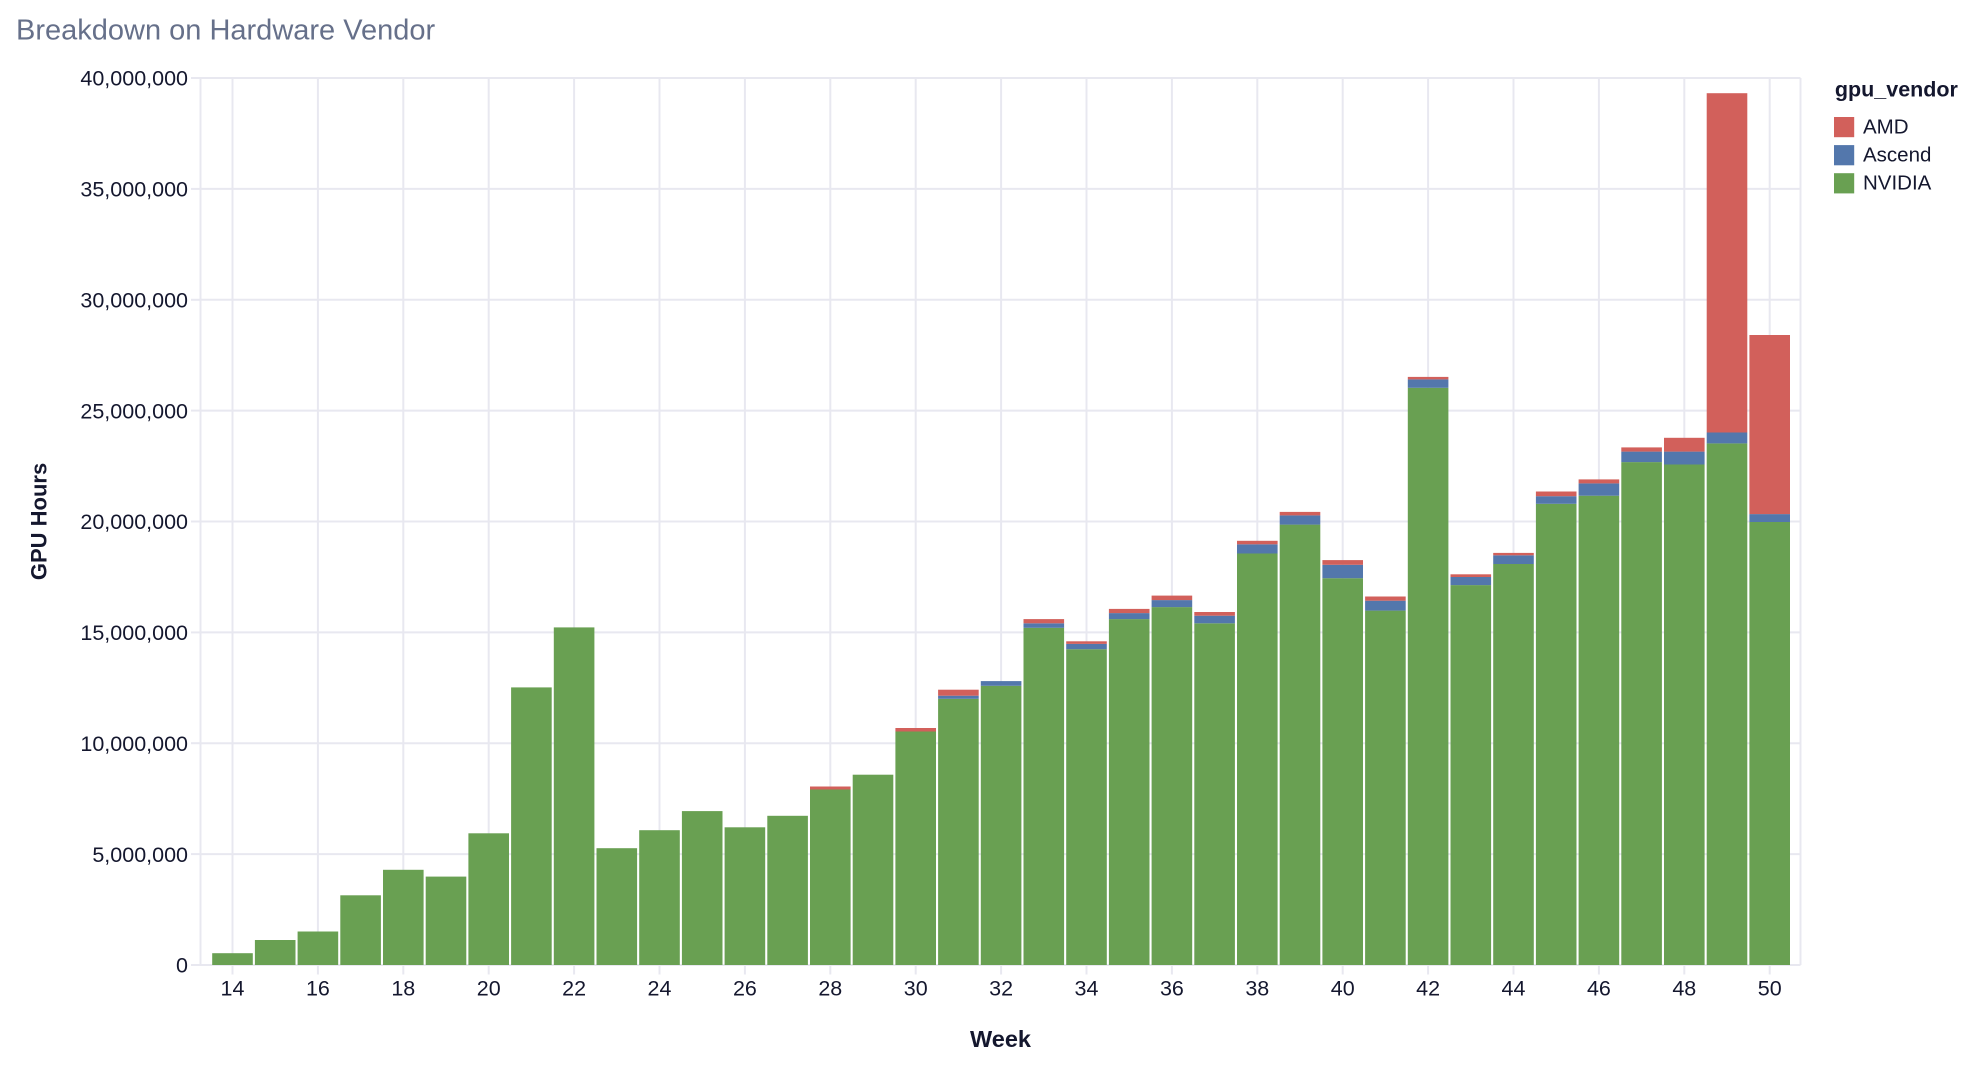 This screenshot has height=1069, width=1974. I want to click on svg-text: 46, so click(1599, 988).